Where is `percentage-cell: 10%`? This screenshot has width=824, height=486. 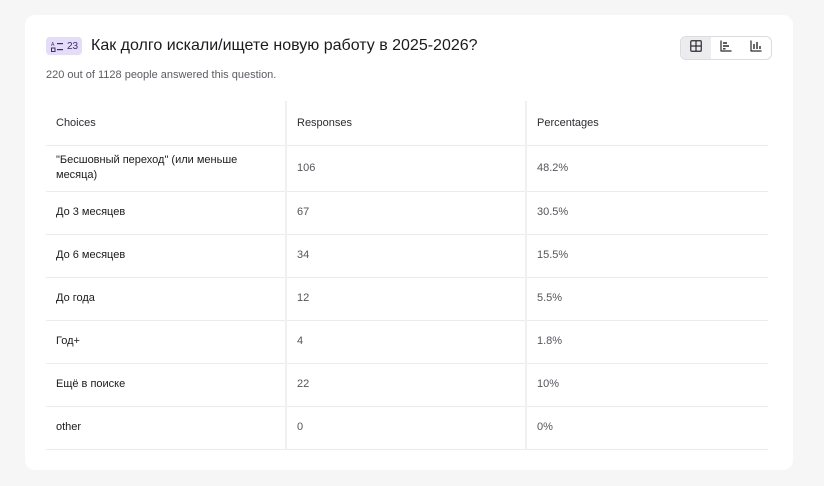 percentage-cell: 10% is located at coordinates (646, 385).